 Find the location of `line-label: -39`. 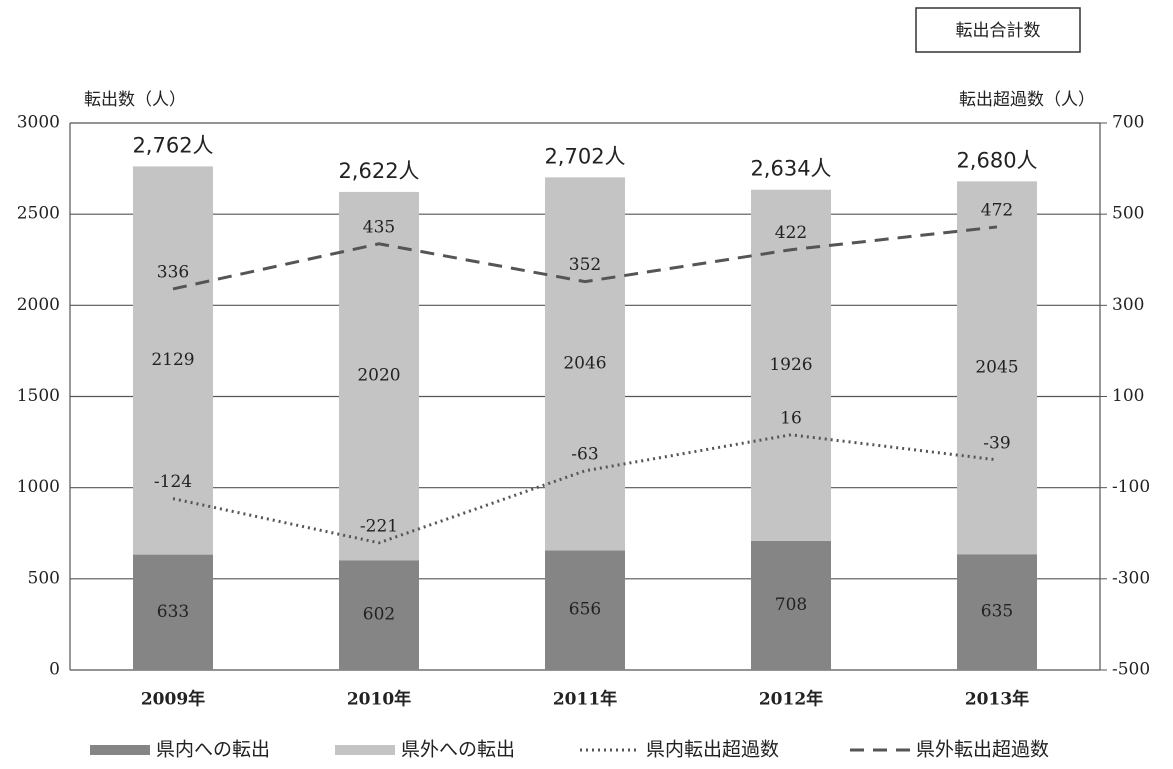

line-label: -39 is located at coordinates (996, 443).